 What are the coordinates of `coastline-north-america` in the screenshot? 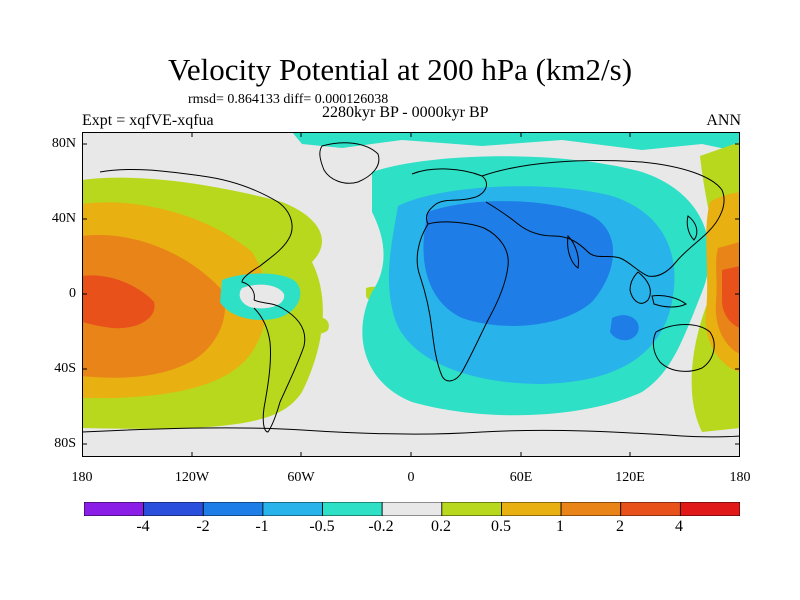 It's located at (196, 234).